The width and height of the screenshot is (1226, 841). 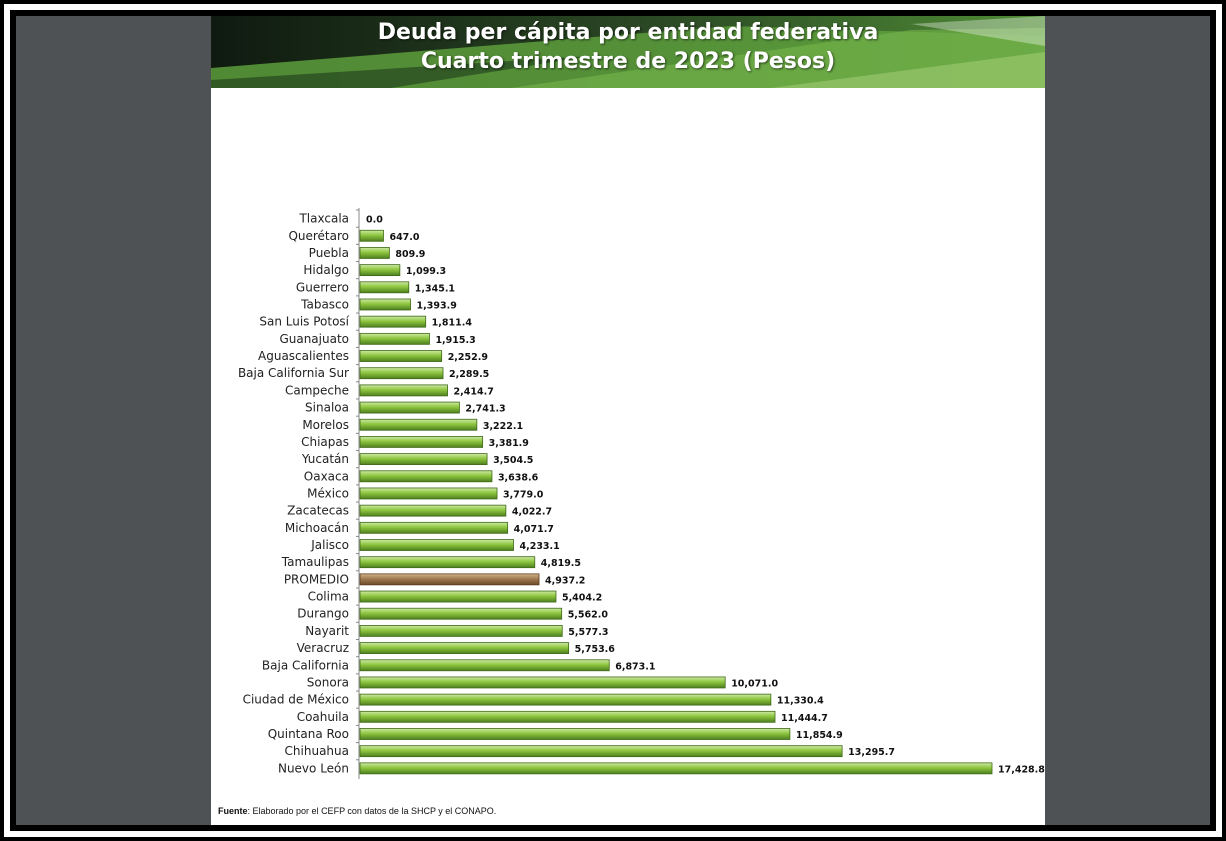 What do you see at coordinates (474, 391) in the screenshot?
I see `value-label: 2,414.7` at bounding box center [474, 391].